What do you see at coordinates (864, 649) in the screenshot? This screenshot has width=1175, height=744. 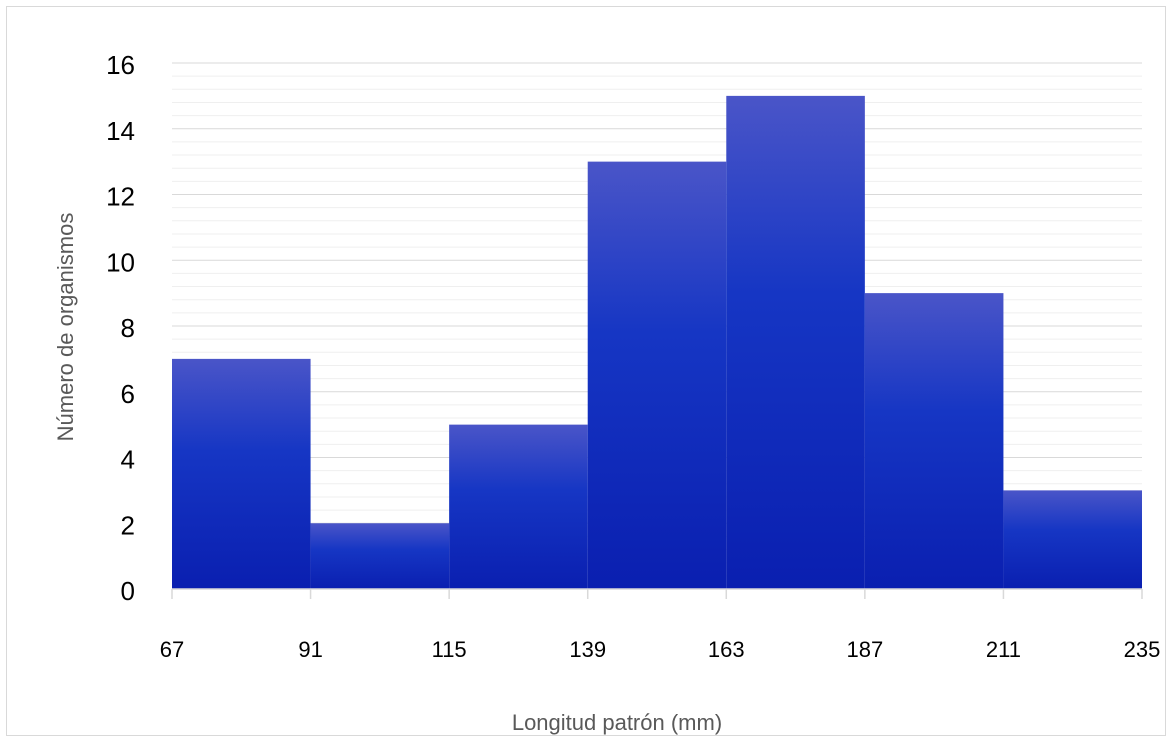 I see `x-tick-label: 187` at bounding box center [864, 649].